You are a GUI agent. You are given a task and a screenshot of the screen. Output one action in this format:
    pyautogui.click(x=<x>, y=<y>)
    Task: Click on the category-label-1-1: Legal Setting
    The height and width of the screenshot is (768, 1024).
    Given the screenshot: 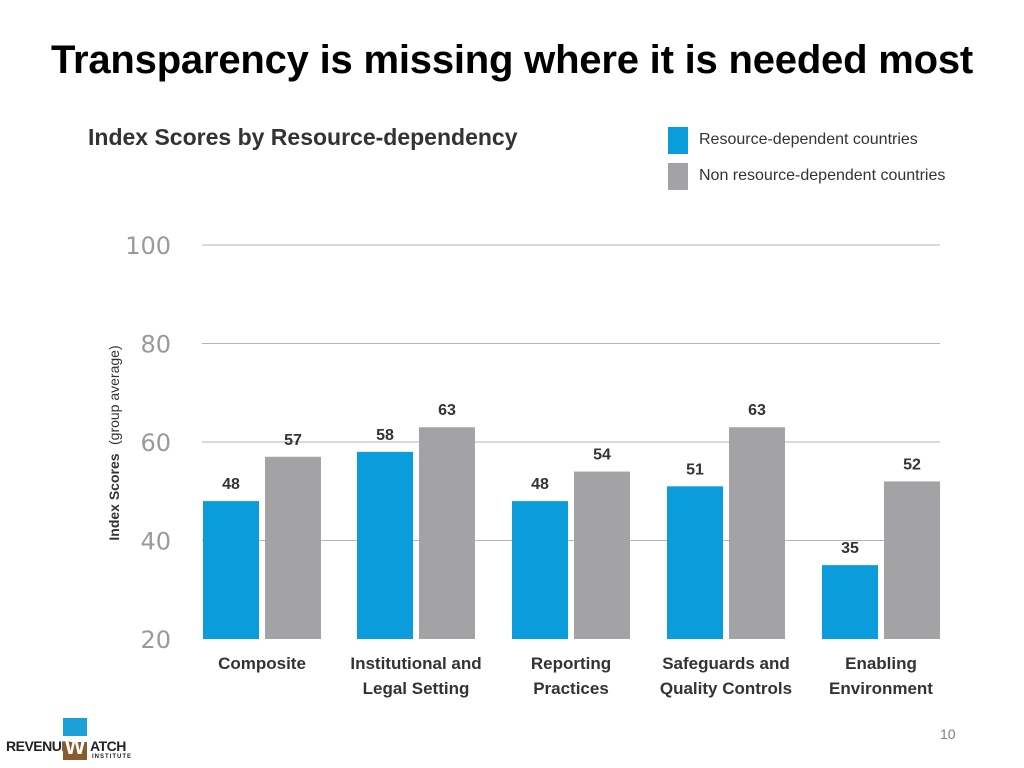 What is the action you would take?
    pyautogui.click(x=416, y=688)
    